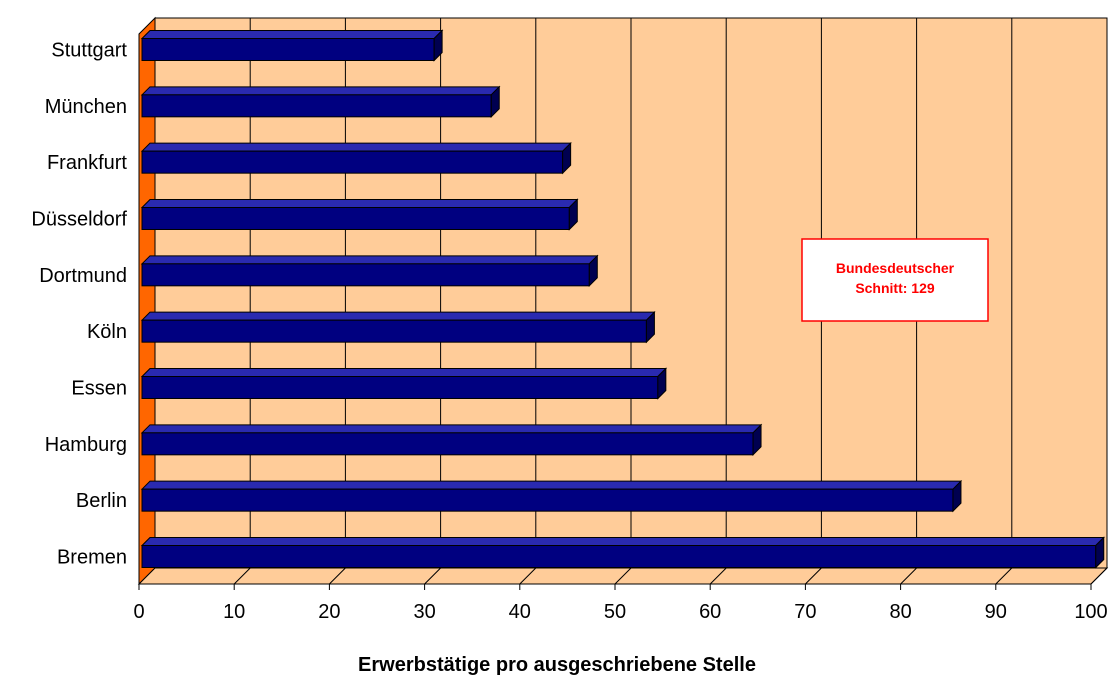 Image resolution: width=1115 pixels, height=682 pixels. I want to click on category-label: Essen, so click(99, 389).